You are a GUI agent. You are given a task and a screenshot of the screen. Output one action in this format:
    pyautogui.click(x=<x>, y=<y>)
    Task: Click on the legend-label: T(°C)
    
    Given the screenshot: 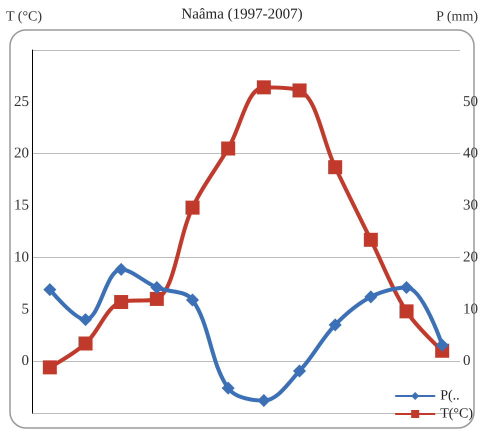 What is the action you would take?
    pyautogui.click(x=457, y=414)
    